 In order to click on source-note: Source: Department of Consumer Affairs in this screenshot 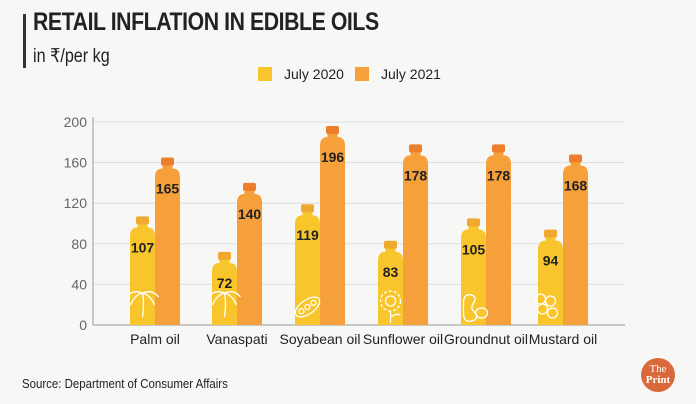, I will do `click(125, 383)`.